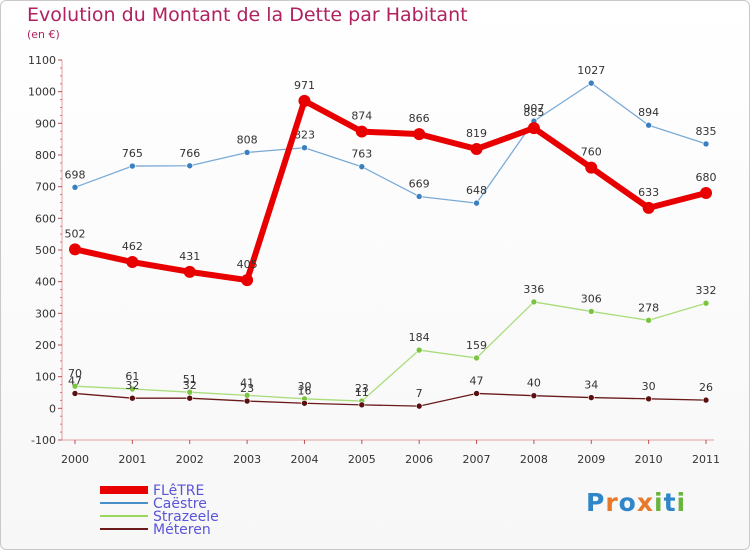 The image size is (750, 550). I want to click on x-tick-label: 2005, so click(362, 459).